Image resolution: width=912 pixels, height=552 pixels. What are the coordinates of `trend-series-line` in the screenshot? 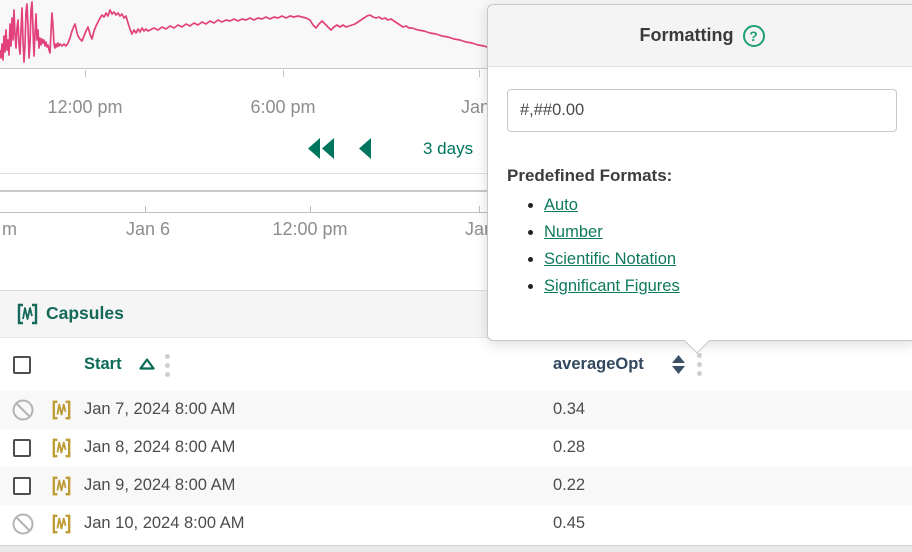 It's located at (456, 32).